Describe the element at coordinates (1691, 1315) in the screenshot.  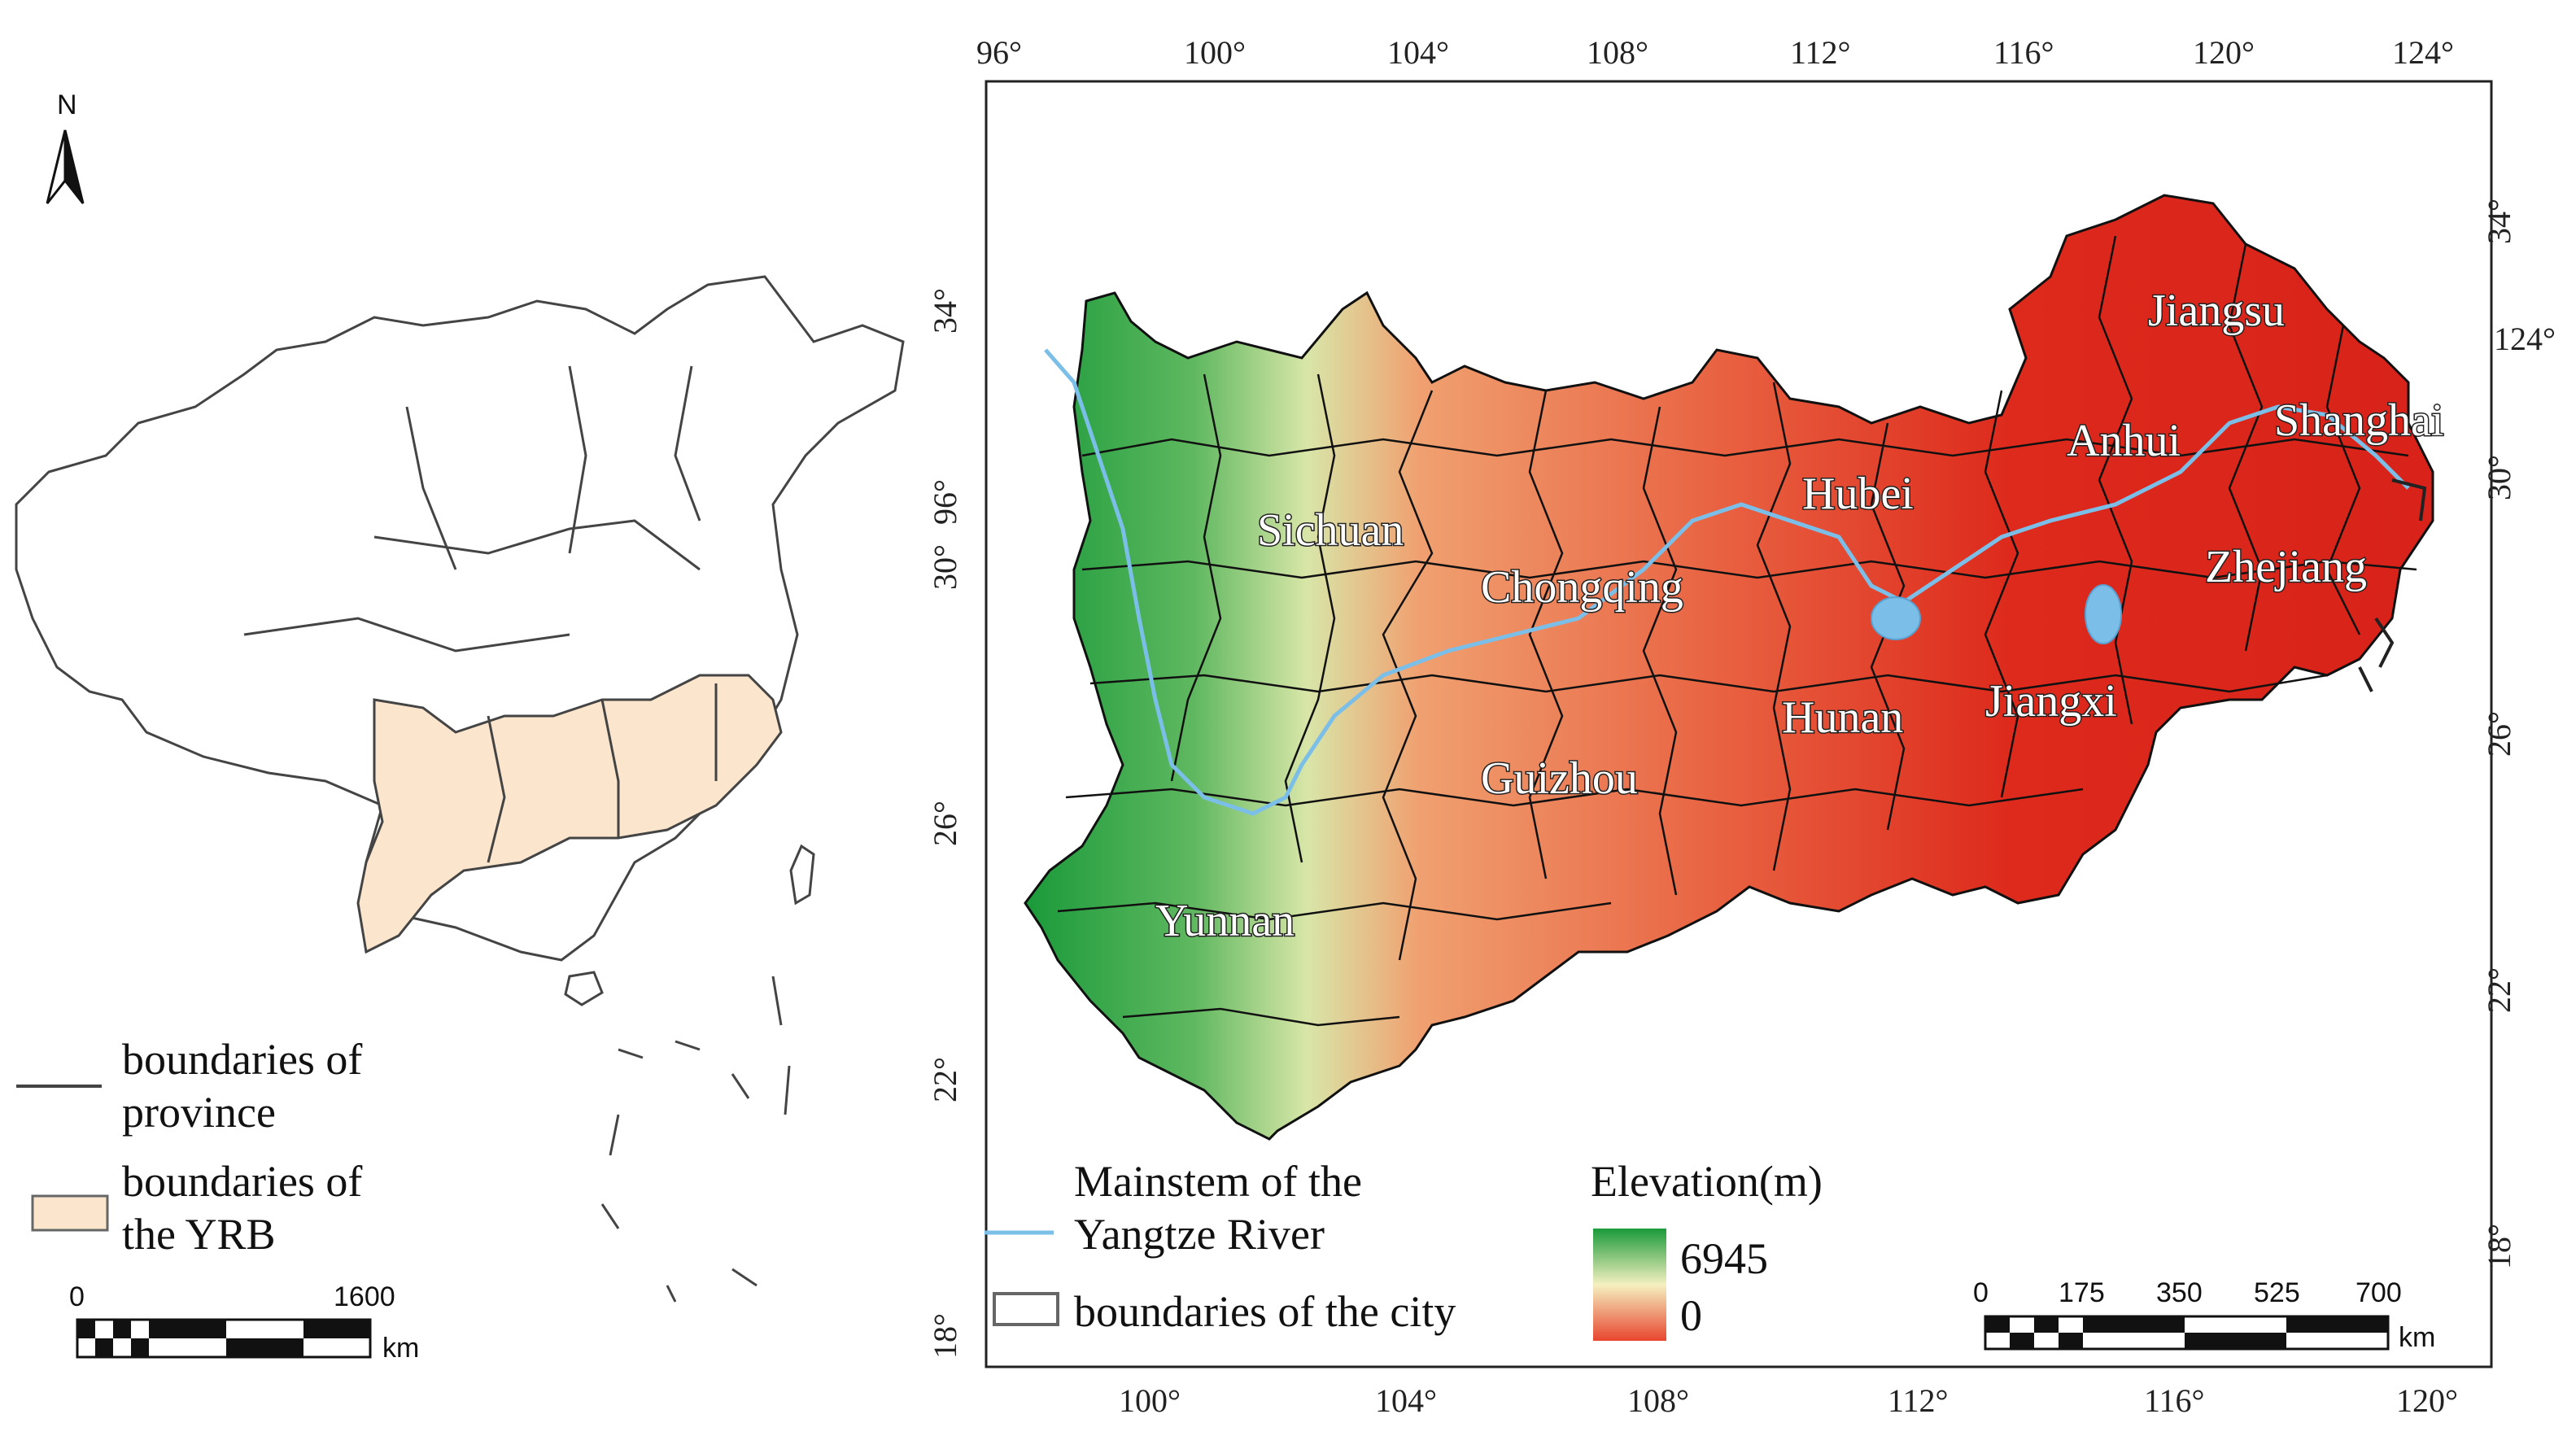
I see `elevation-min: 0` at that location.